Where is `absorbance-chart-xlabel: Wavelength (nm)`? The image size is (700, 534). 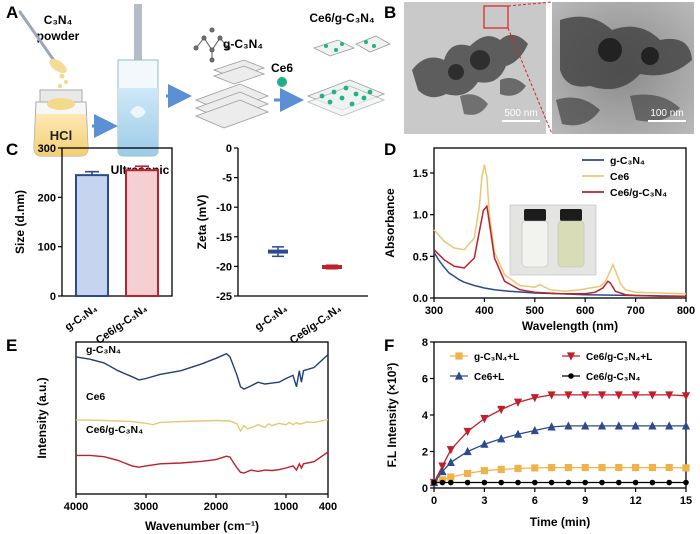 absorbance-chart-xlabel: Wavelength (nm) is located at coordinates (570, 326).